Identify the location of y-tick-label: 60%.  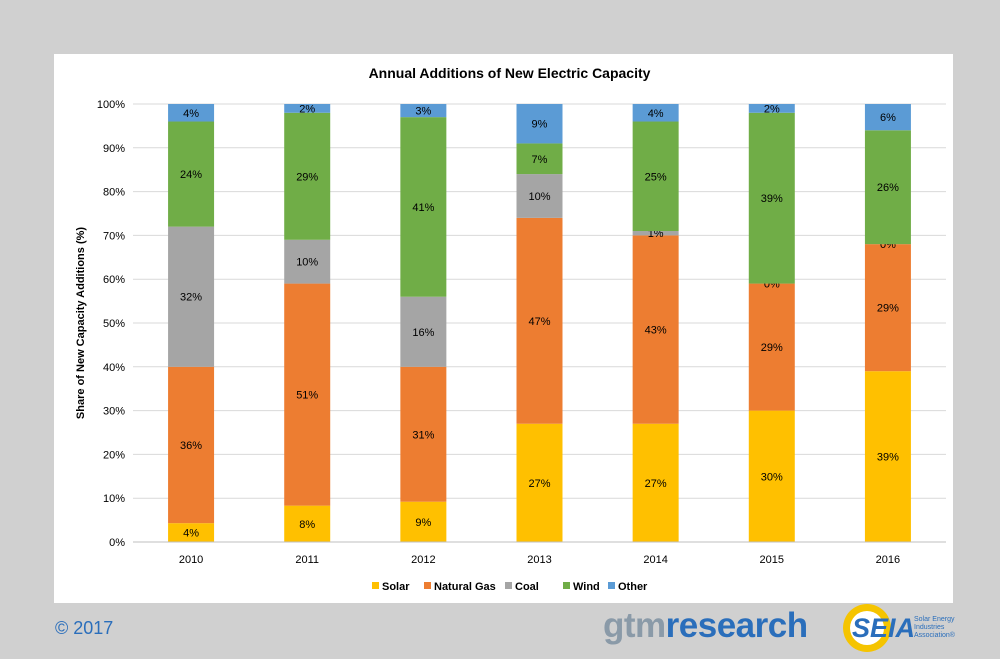
(114, 280).